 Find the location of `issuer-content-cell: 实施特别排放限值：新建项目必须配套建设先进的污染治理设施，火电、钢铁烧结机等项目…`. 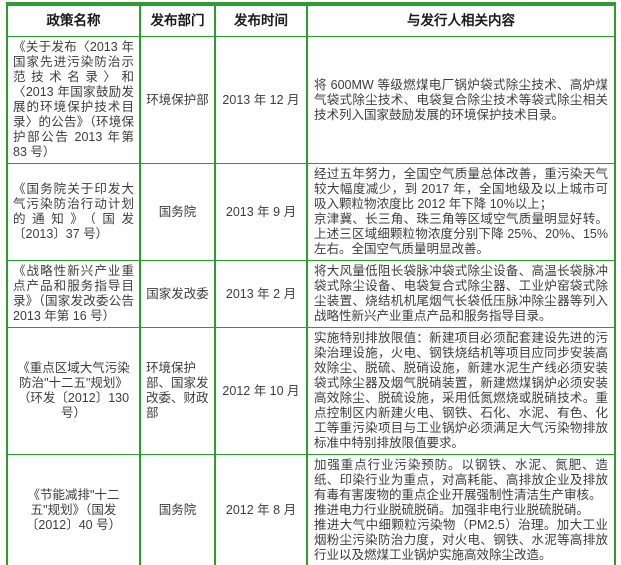

issuer-content-cell: 实施特别排放限值：新建项目必须配套建设先进的污染治理设施，火电、钢铁烧结机等项目… is located at coordinates (460, 391).